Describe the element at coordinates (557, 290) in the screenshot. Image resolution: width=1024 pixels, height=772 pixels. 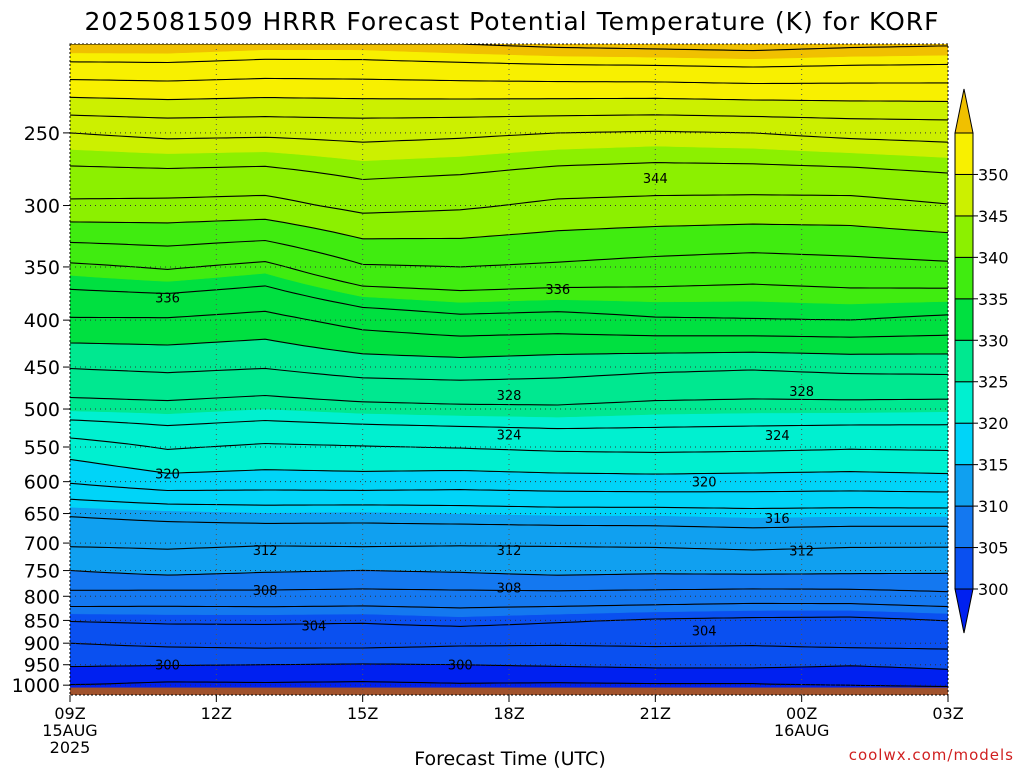
I see `contour-label-336-2: 336` at that location.